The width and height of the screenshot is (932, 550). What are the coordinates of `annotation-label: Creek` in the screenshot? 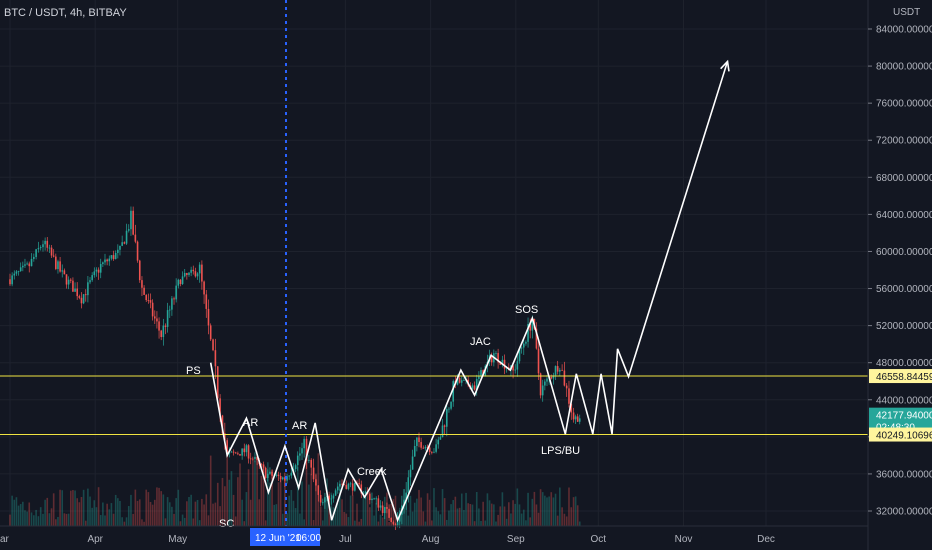 It's located at (372, 472).